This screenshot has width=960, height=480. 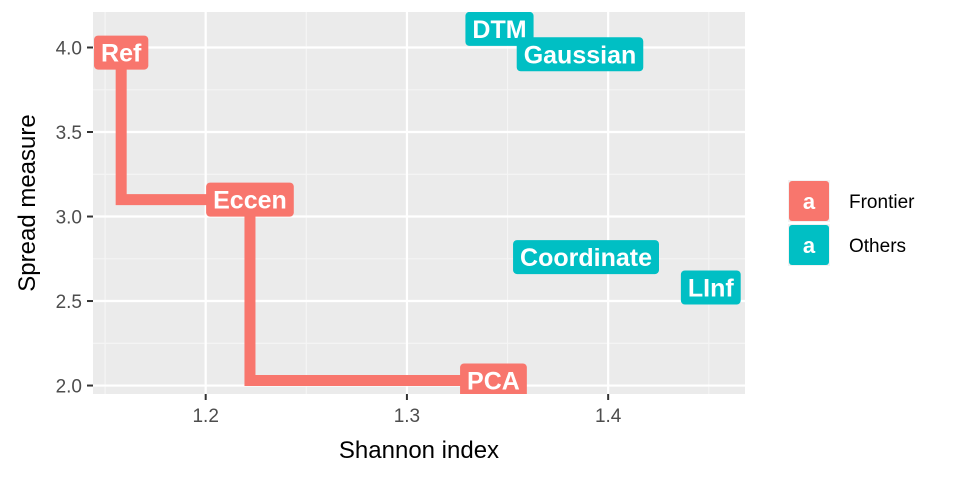 I want to click on x-axis: 1.2 1.3 1.4, so click(x=407, y=410).